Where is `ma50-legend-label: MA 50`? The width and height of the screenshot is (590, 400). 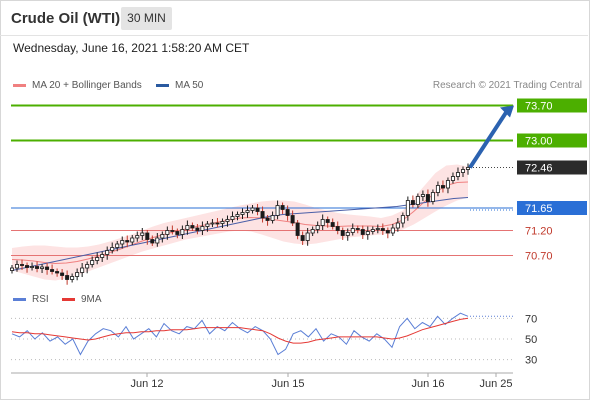 ma50-legend-label: MA 50 is located at coordinates (189, 85).